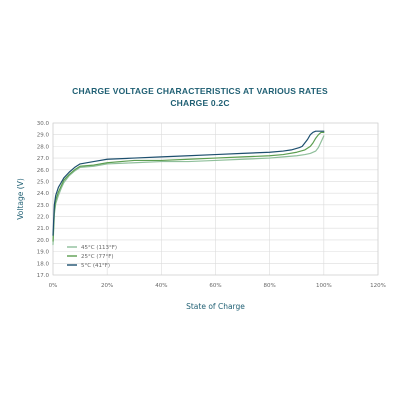  I want to click on y-tick-label: 26.0, so click(43, 171).